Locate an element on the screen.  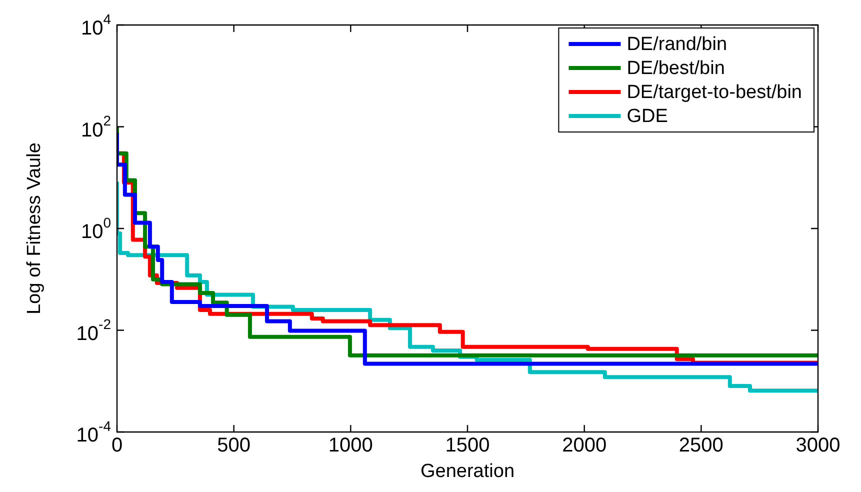
x-tick-label: 0 is located at coordinates (117, 445).